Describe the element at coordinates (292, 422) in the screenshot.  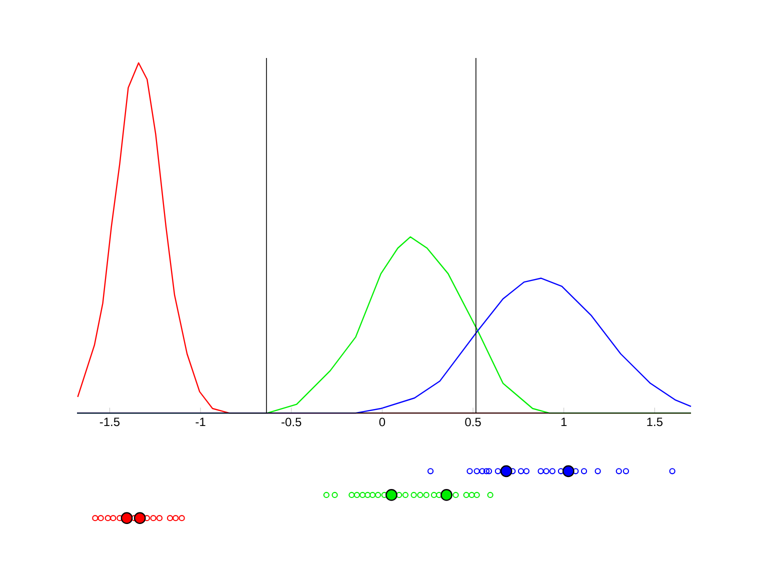
I see `x-tick-label: -0.5` at that location.